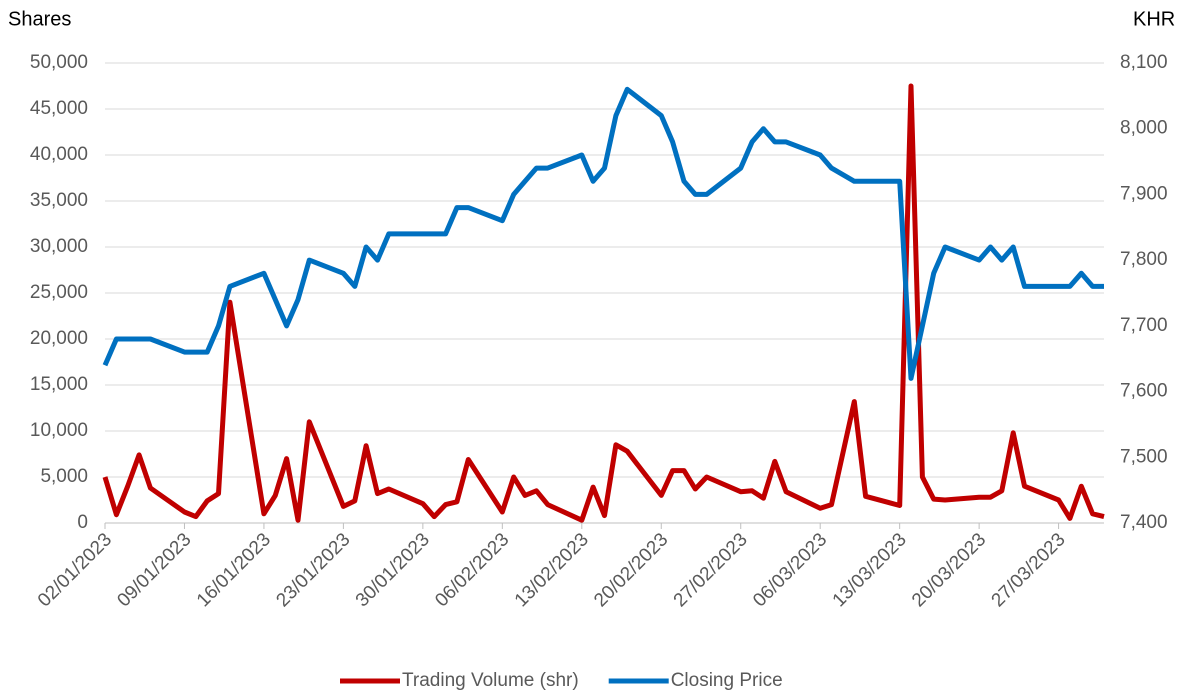 Image resolution: width=1201 pixels, height=700 pixels. Describe the element at coordinates (82, 522) in the screenshot. I see `y-tick-label: 0` at that location.